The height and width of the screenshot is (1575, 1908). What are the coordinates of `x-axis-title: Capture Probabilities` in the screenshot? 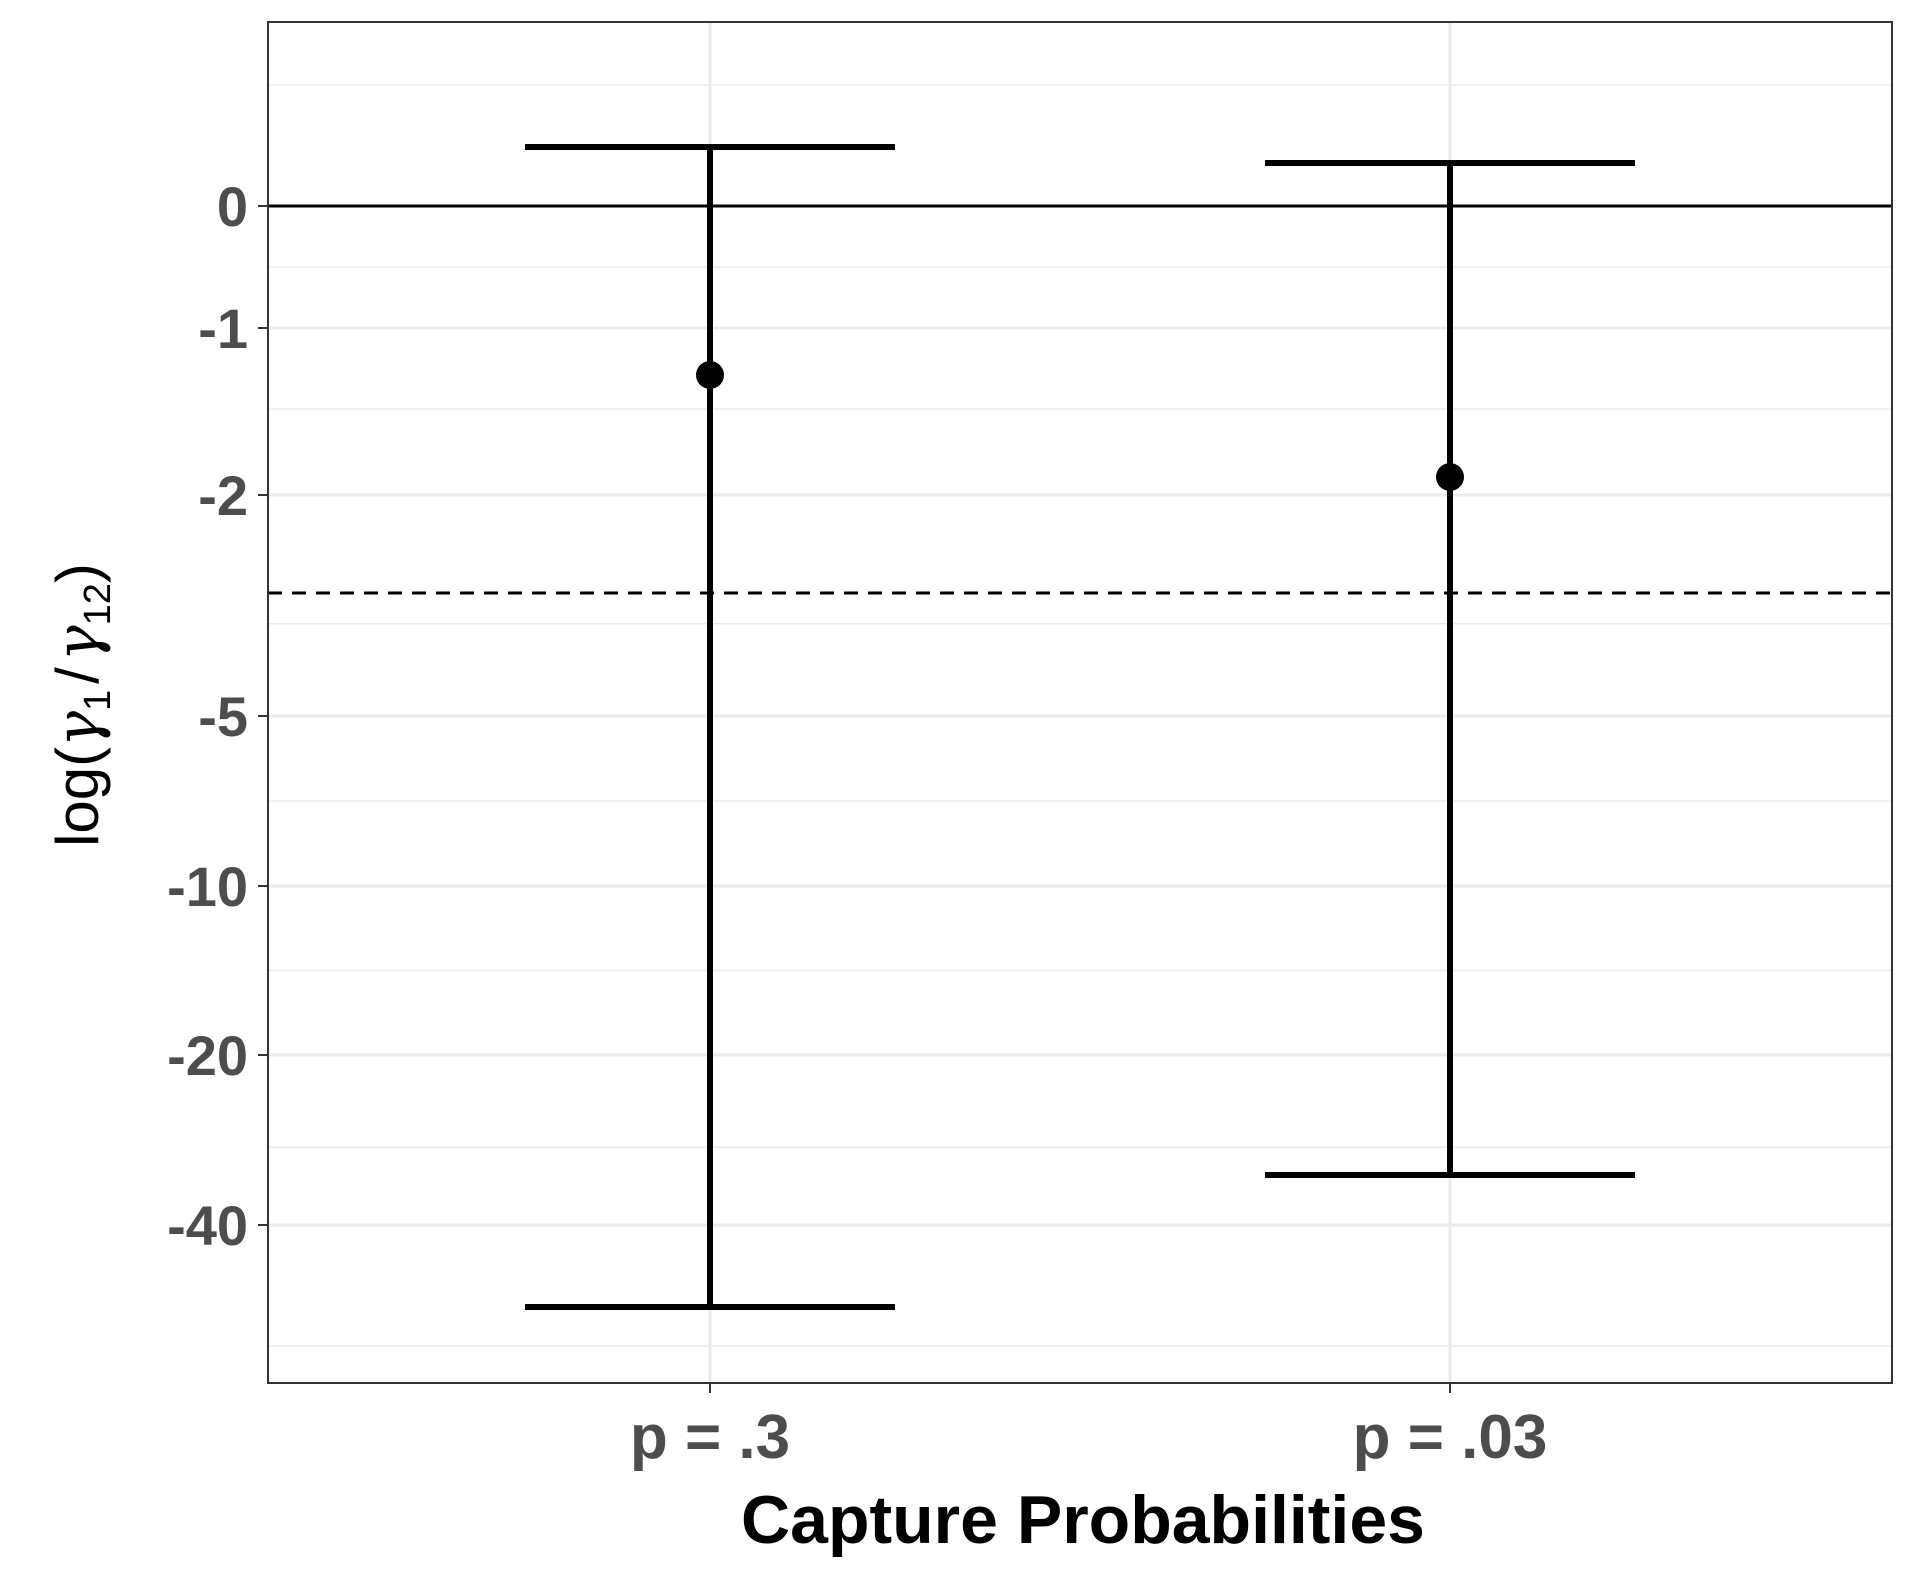 It's located at (1083, 1520).